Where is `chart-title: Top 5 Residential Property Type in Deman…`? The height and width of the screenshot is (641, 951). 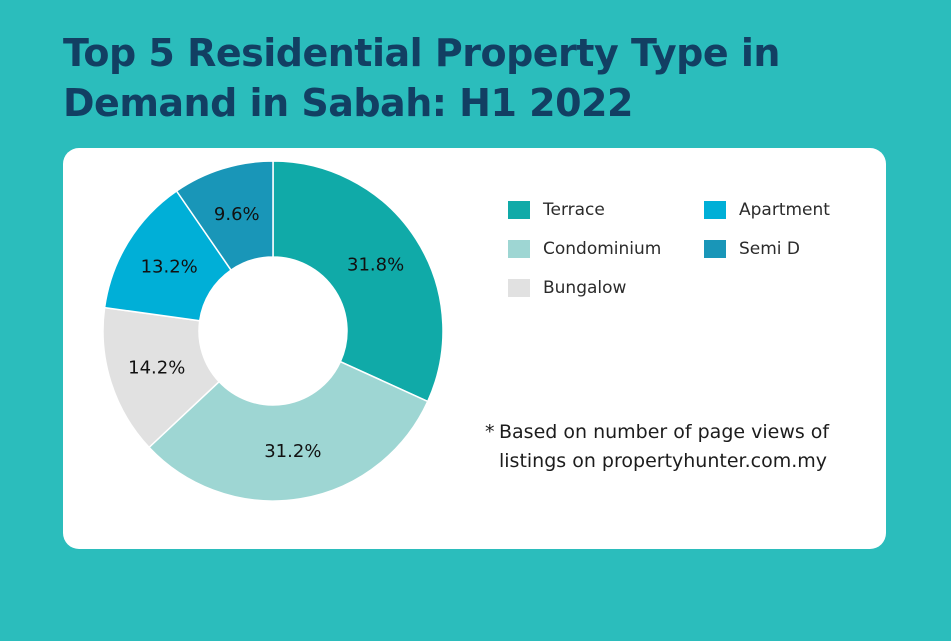
chart-title: Top 5 Residential Property Type in Deman… is located at coordinates (421, 78).